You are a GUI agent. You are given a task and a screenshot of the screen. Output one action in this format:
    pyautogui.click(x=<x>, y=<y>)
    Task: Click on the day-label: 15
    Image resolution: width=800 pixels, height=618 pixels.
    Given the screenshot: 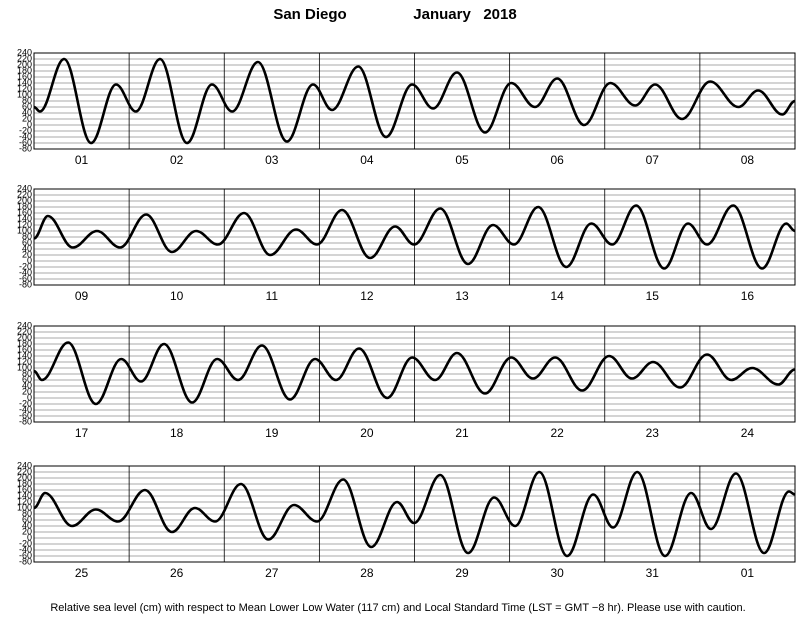 What is the action you would take?
    pyautogui.click(x=653, y=296)
    